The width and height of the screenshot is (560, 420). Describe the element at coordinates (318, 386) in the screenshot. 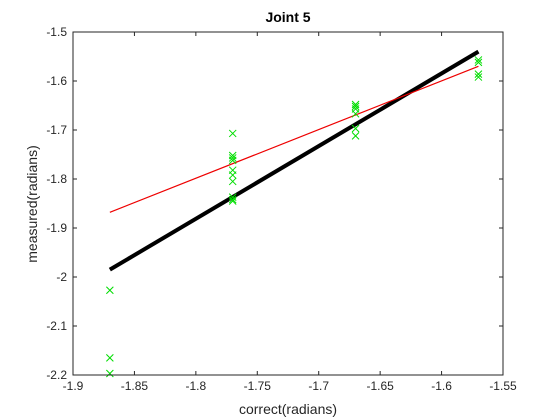

I see `x-tick-label: -1.7` at that location.